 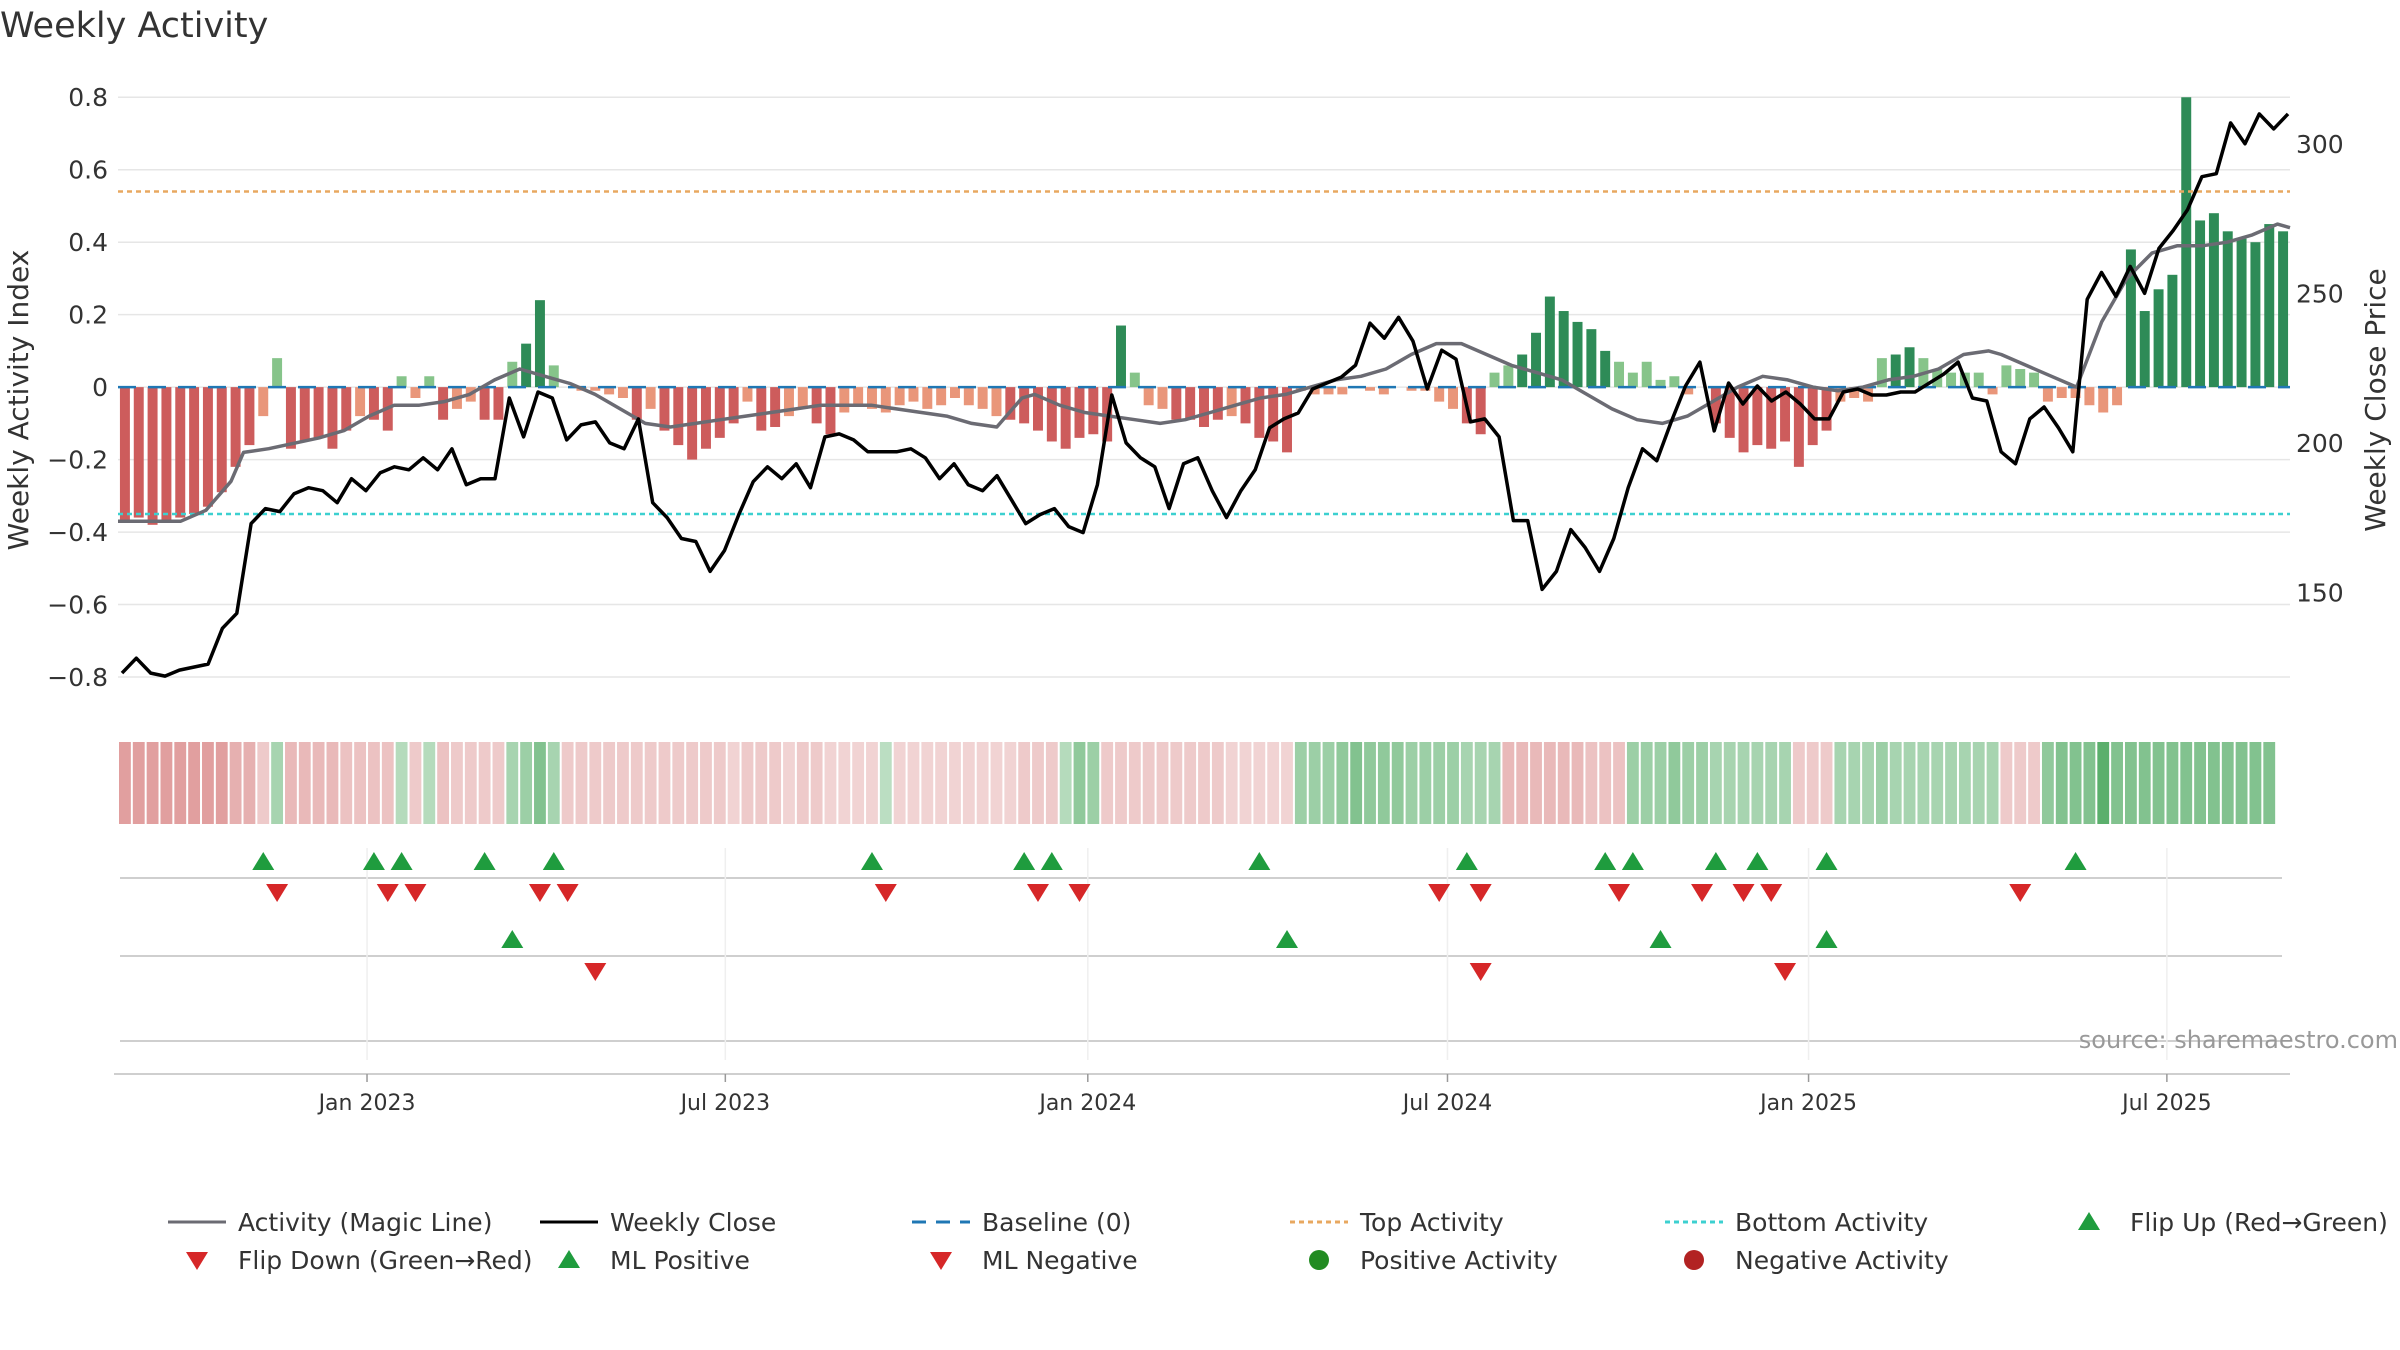 What do you see at coordinates (134, 26) in the screenshot?
I see `chart-title: Weekly Activity` at bounding box center [134, 26].